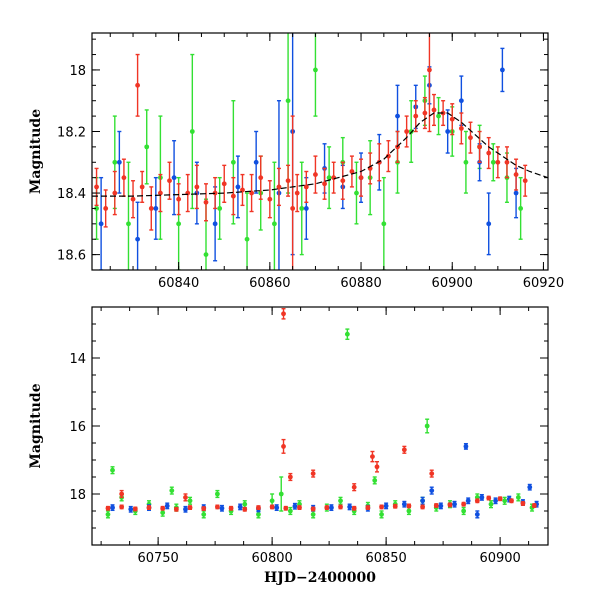 The height and width of the screenshot is (600, 600). I want to click on series-blue, so click(324, 480).